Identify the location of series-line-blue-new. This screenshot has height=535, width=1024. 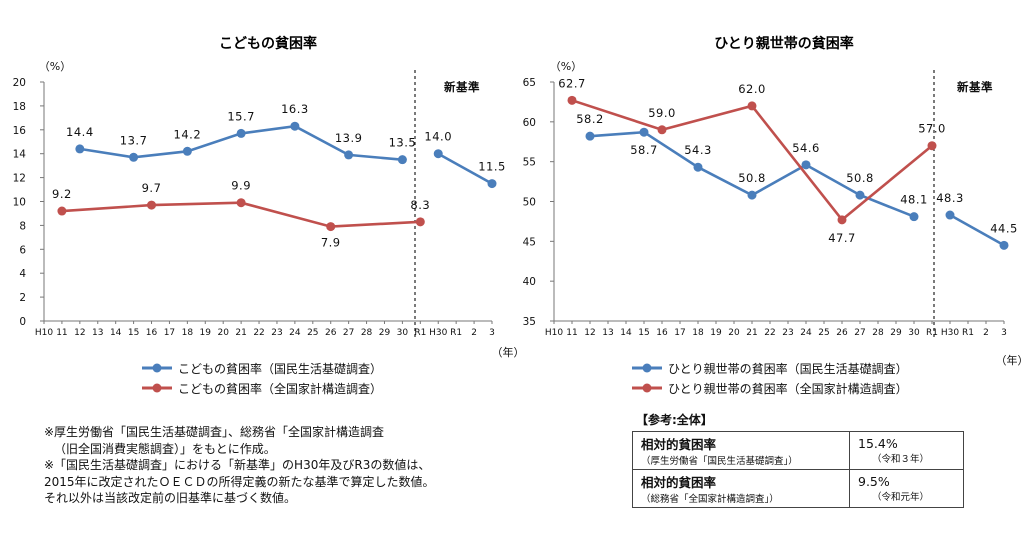
(977, 230).